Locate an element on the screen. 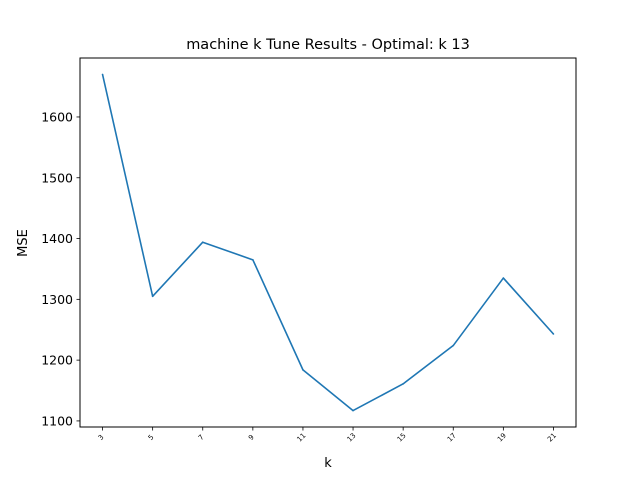  chart-title: machine k Tune Results - Optimal: k 13 is located at coordinates (328, 45).